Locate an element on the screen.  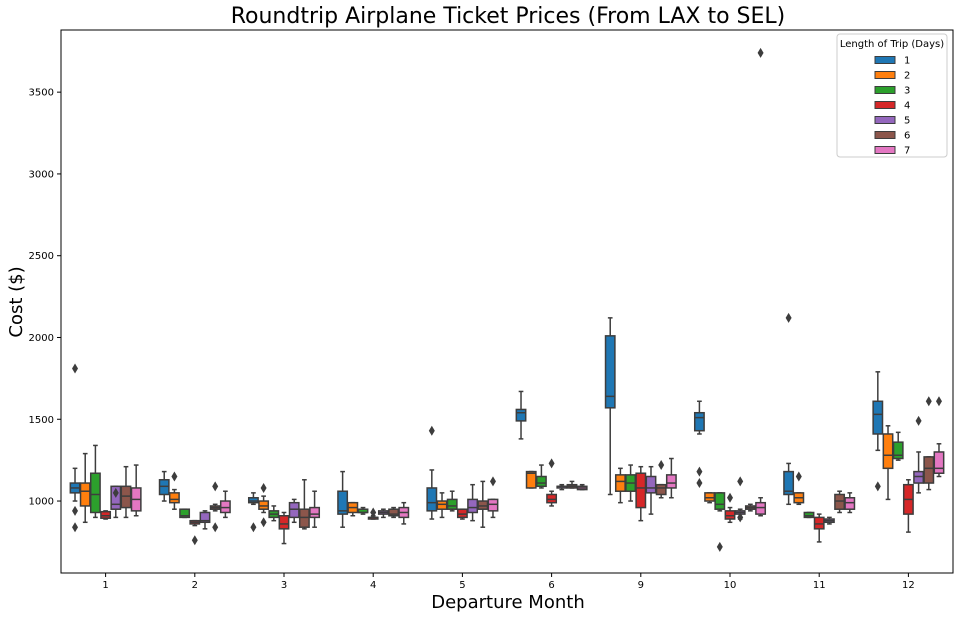
legend-item-6: 6 is located at coordinates (892, 136).